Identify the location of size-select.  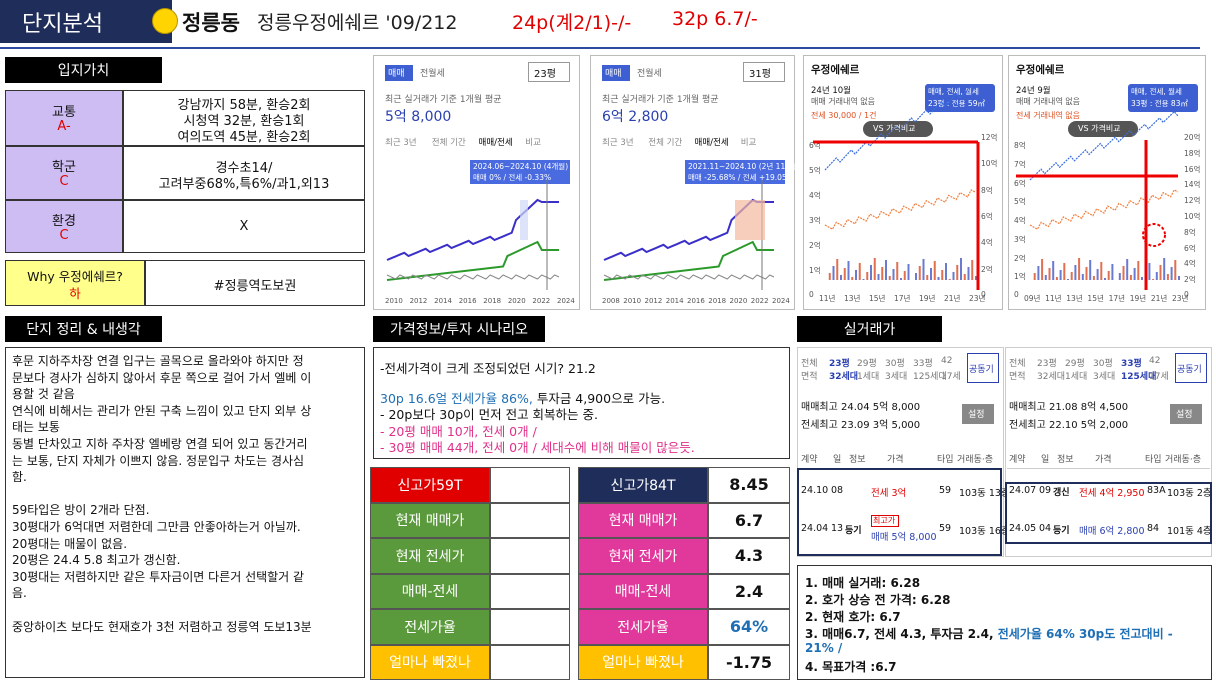
(549, 72).